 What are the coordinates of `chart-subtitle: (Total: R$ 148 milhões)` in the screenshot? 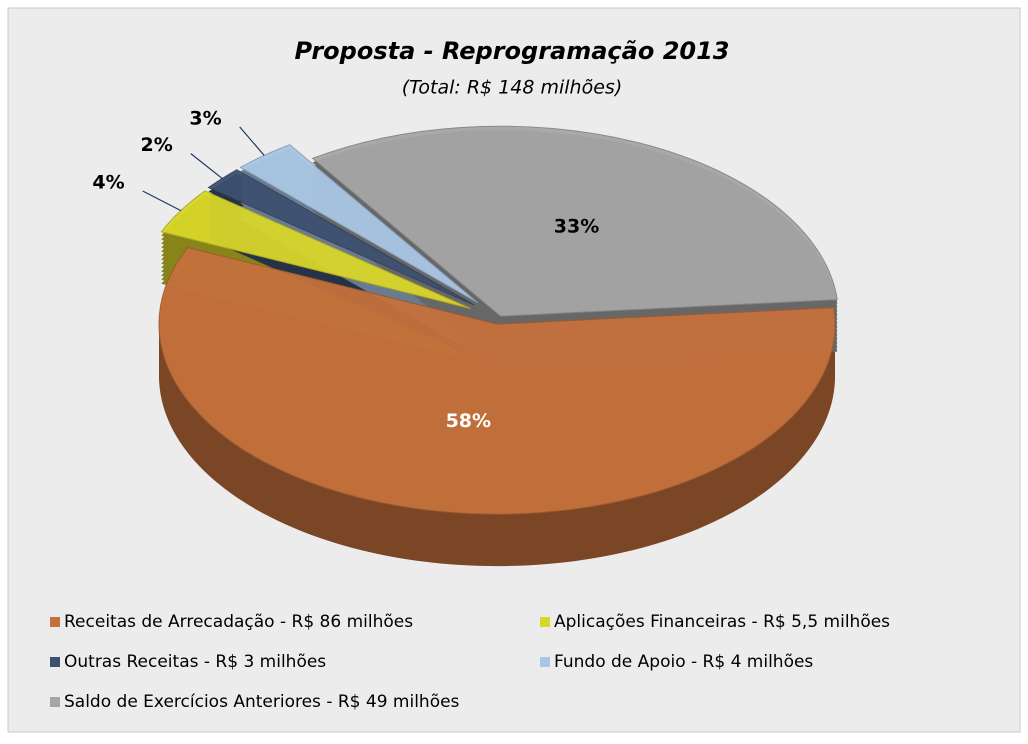 It's located at (512, 88).